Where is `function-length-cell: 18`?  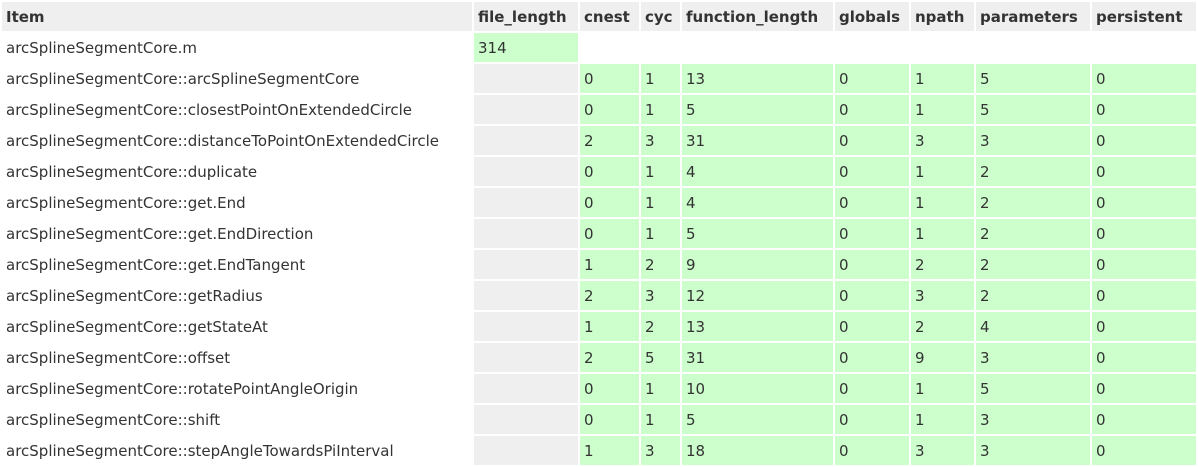 function-length-cell: 18 is located at coordinates (757, 450).